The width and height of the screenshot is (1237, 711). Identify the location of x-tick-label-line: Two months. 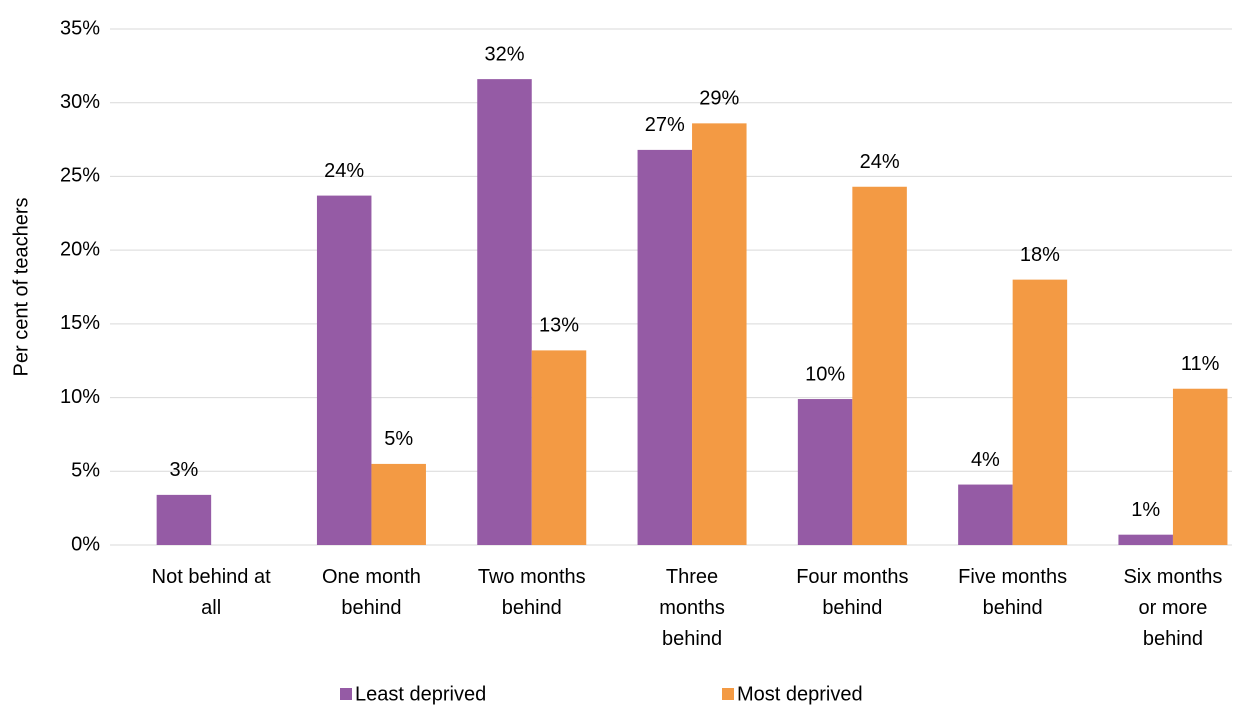
(532, 577).